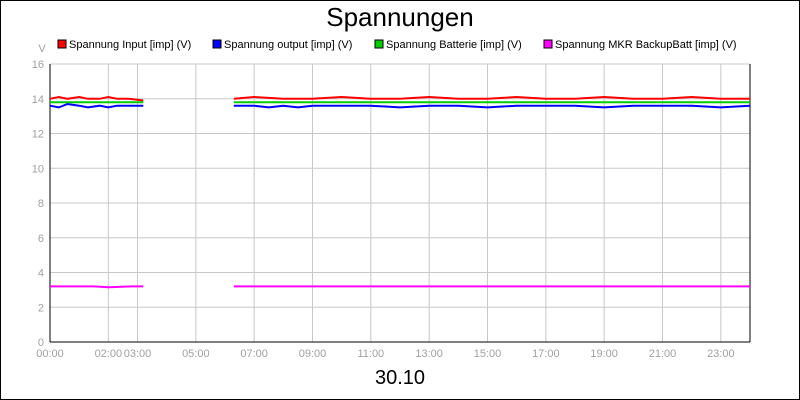  I want to click on legend-label-1: Spannung Input [imp] (V), so click(130, 45).